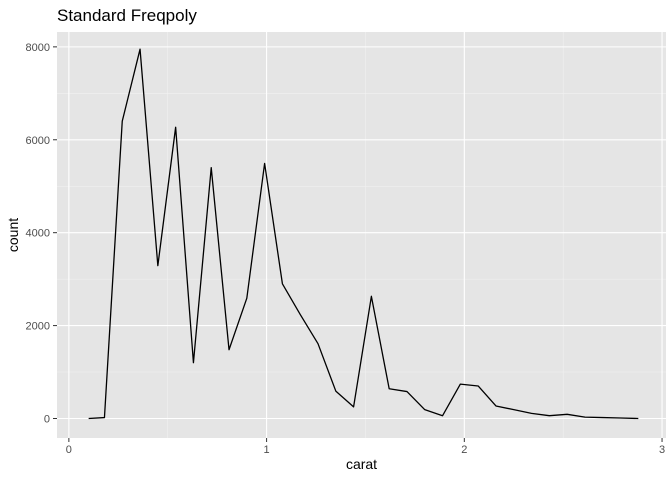 The image size is (672, 480). I want to click on y-tick-label: 8000, so click(38, 48).